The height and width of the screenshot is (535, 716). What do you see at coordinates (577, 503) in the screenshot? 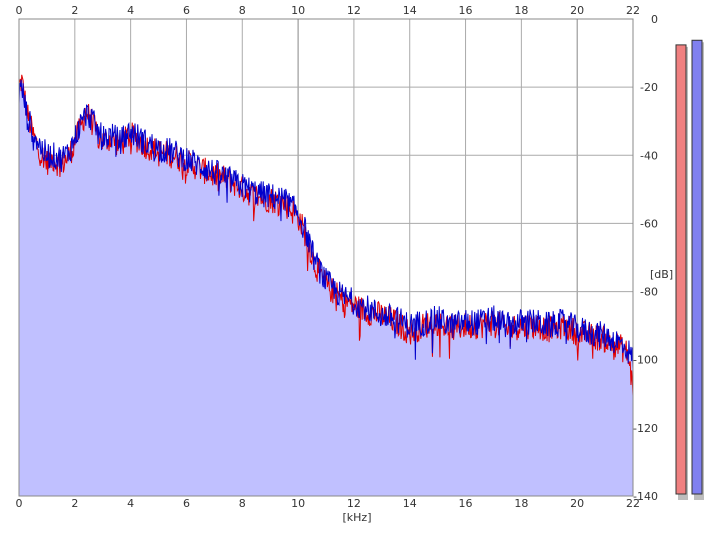
I see `x-tick-label-bottom: 20` at bounding box center [577, 503].